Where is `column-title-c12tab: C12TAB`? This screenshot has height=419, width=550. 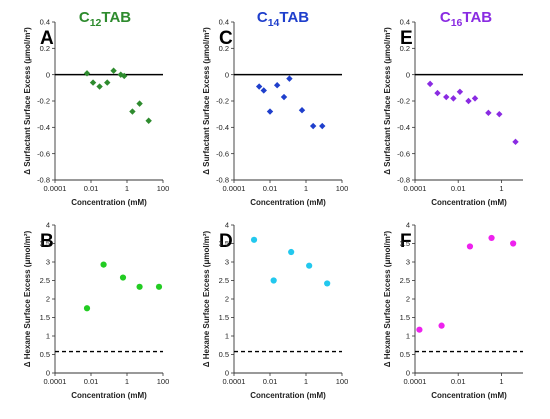
column-title-c12tab: C12TAB is located at coordinates (105, 19).